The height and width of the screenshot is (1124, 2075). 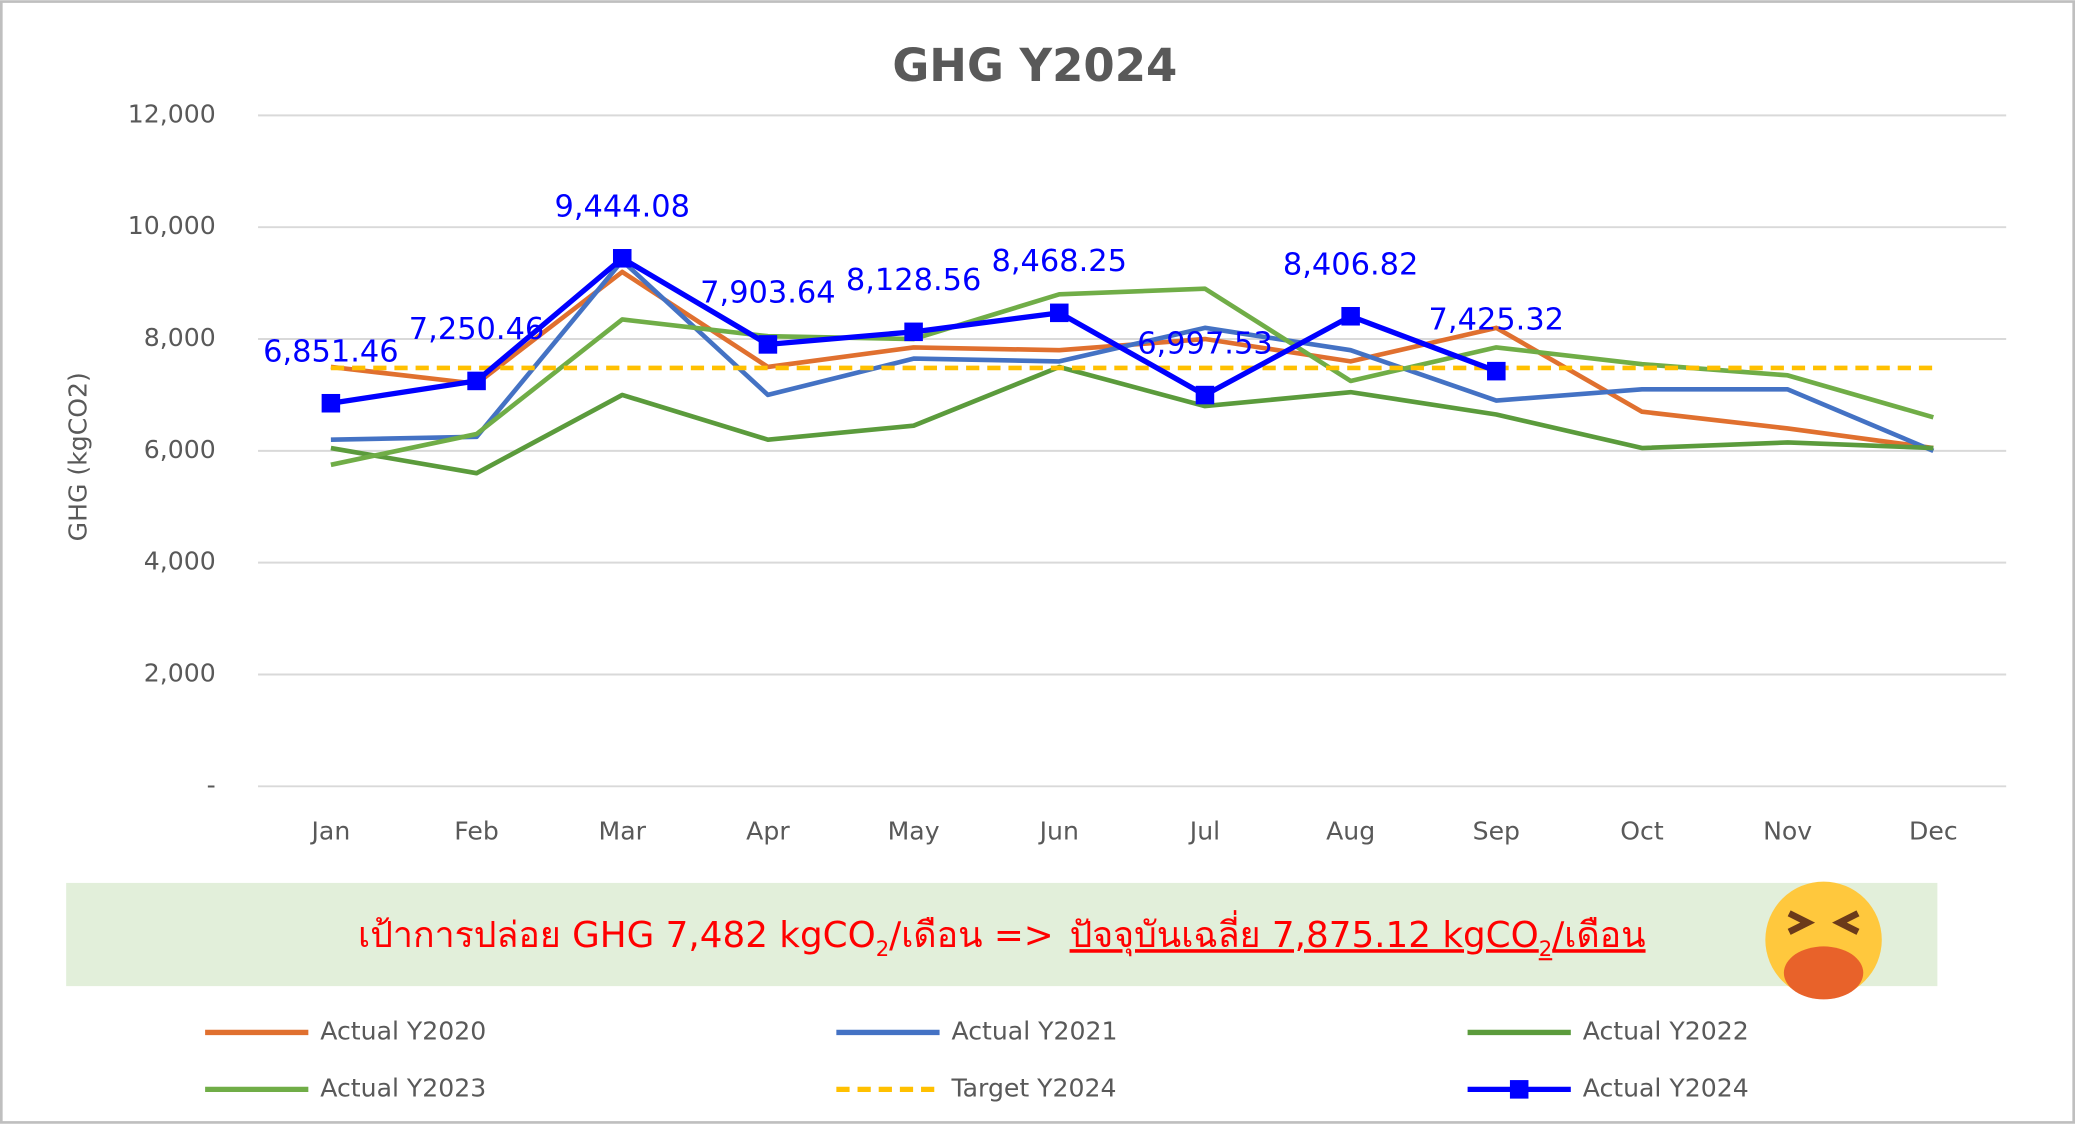 I want to click on y-tick-label: 4,000, so click(x=180, y=561).